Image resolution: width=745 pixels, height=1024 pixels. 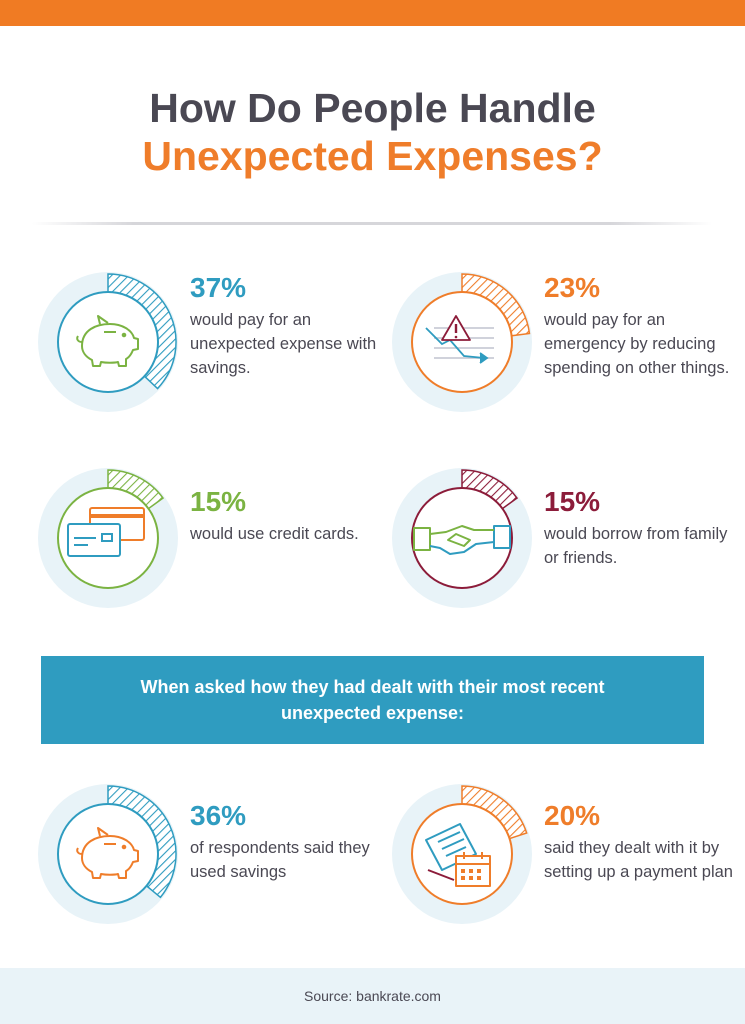 I want to click on credit-cards-icon, so click(x=106, y=532).